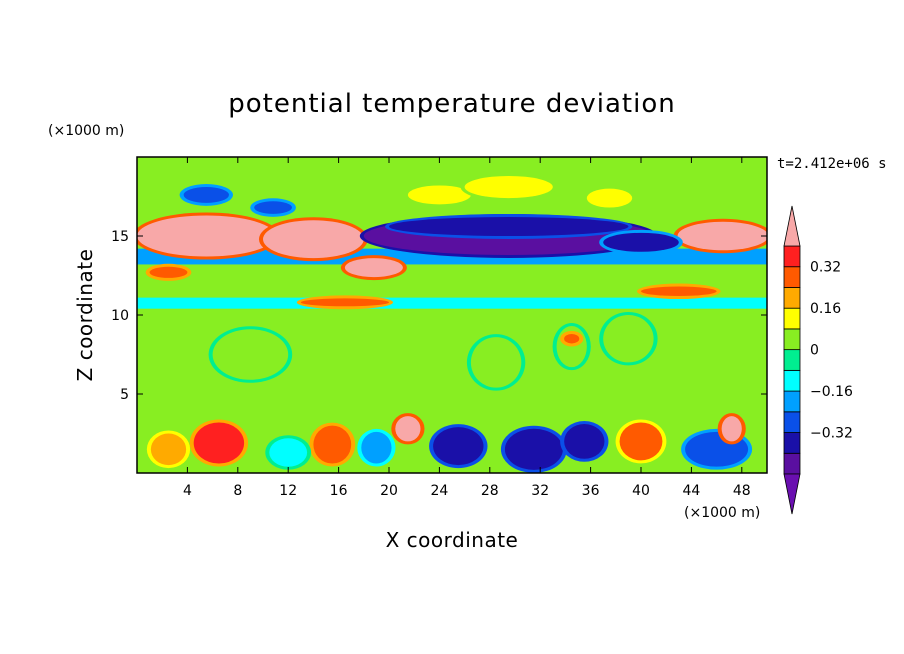 The height and width of the screenshot is (654, 904). I want to click on x-tick-label: 32, so click(540, 491).